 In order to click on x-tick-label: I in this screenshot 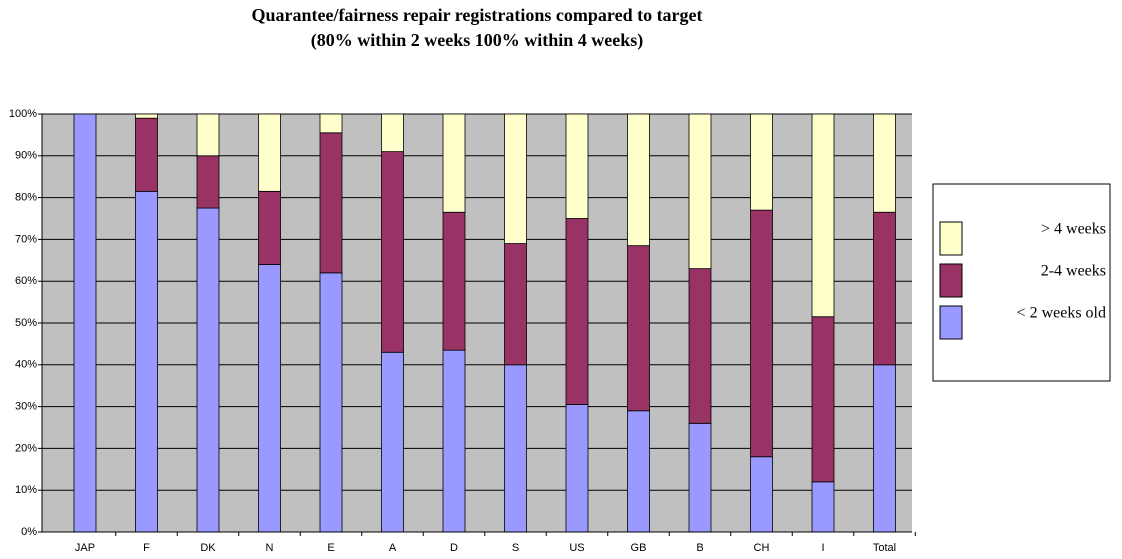, I will do `click(822, 548)`.